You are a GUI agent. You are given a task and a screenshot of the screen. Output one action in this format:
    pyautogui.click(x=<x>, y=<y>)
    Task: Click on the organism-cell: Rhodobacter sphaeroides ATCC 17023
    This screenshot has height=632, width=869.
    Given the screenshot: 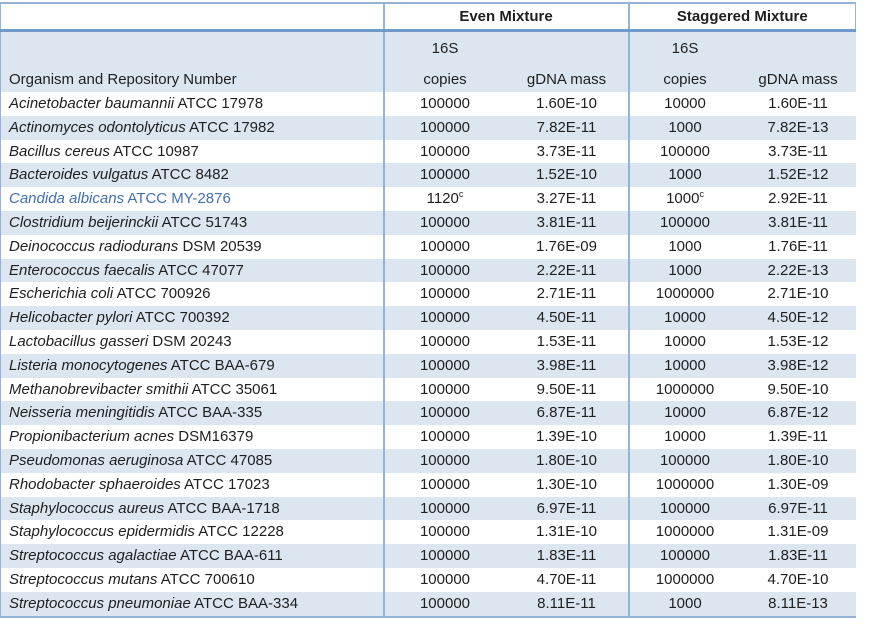 What is the action you would take?
    pyautogui.click(x=192, y=484)
    